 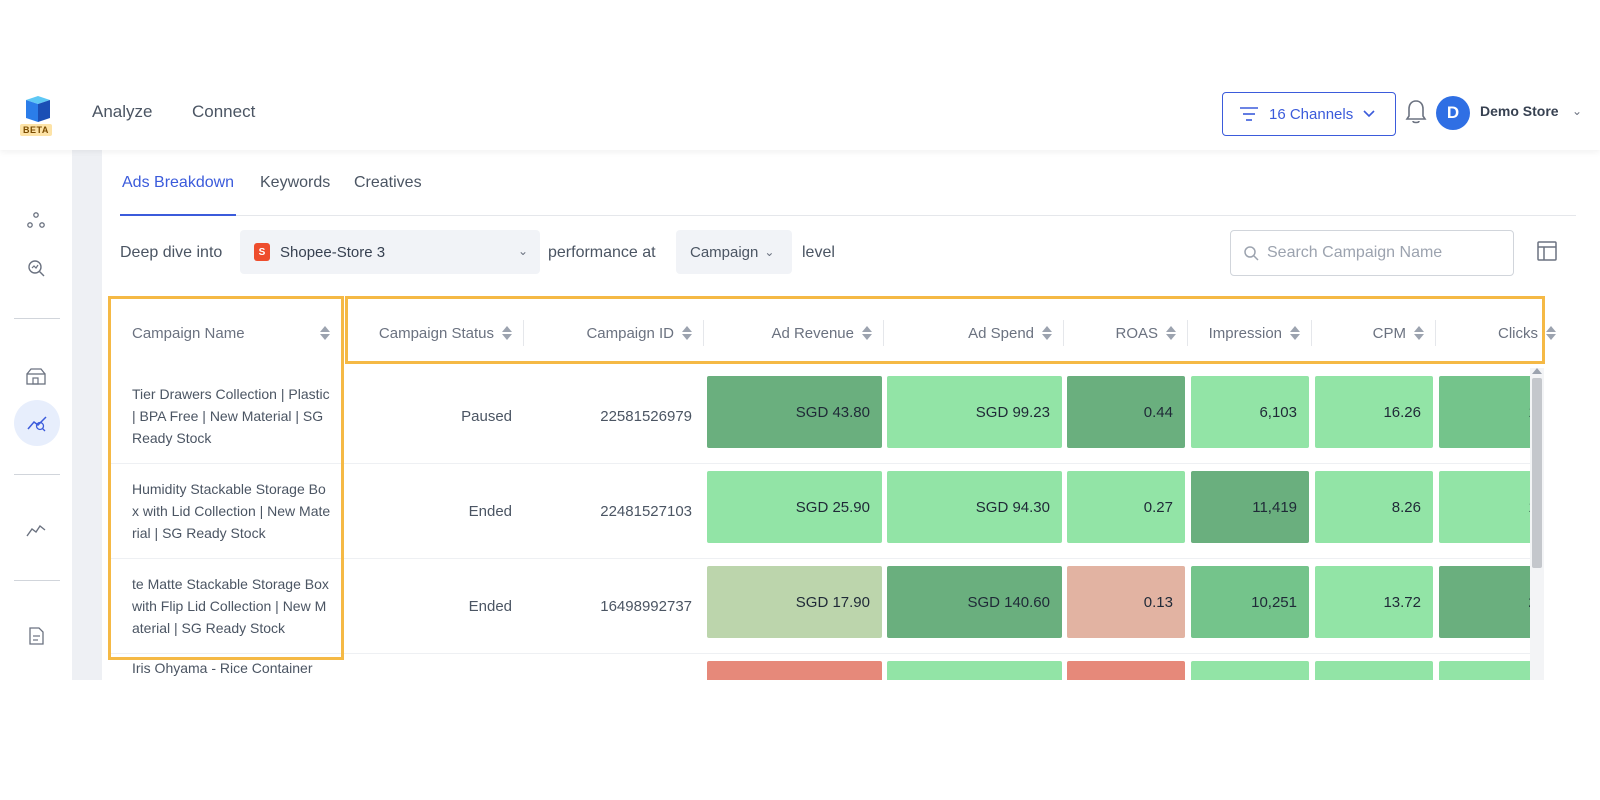 I want to click on ad-revenue-cell: SGD 17.90, so click(x=794, y=602).